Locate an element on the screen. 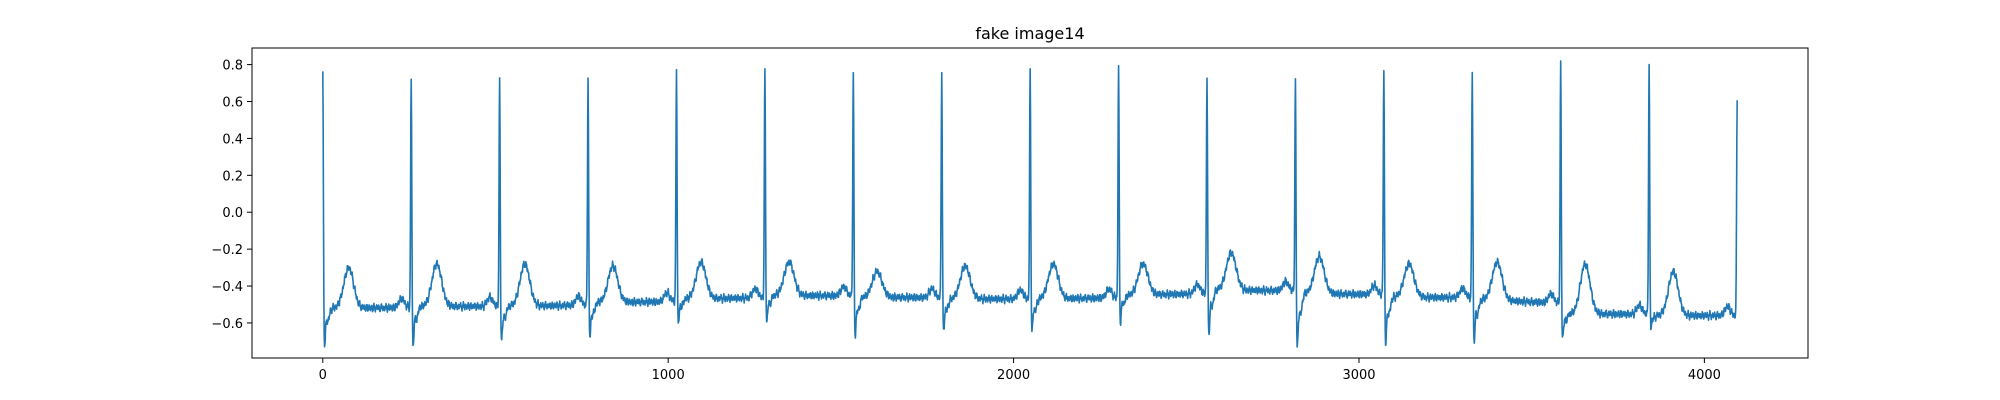 This screenshot has height=400, width=2000. y-tick-label: 0.4 is located at coordinates (232, 139).